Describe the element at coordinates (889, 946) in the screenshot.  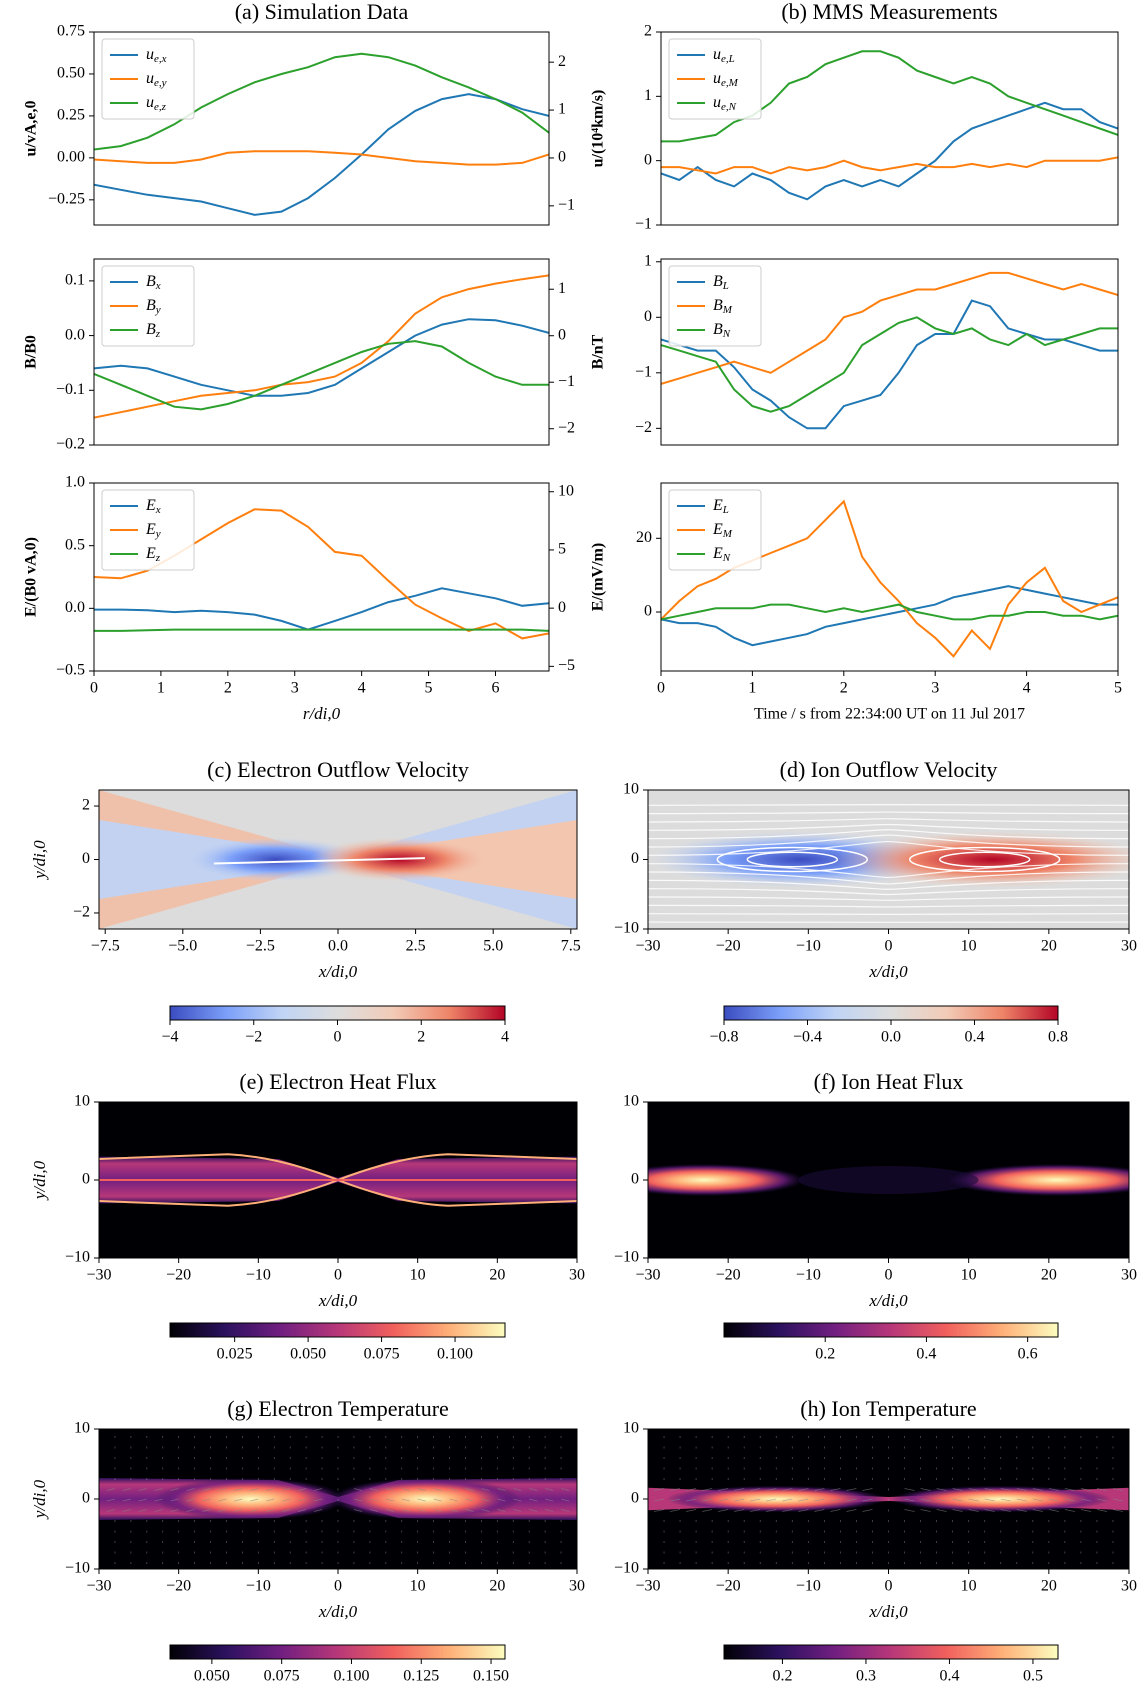
I see `x-tick-label: 0` at that location.